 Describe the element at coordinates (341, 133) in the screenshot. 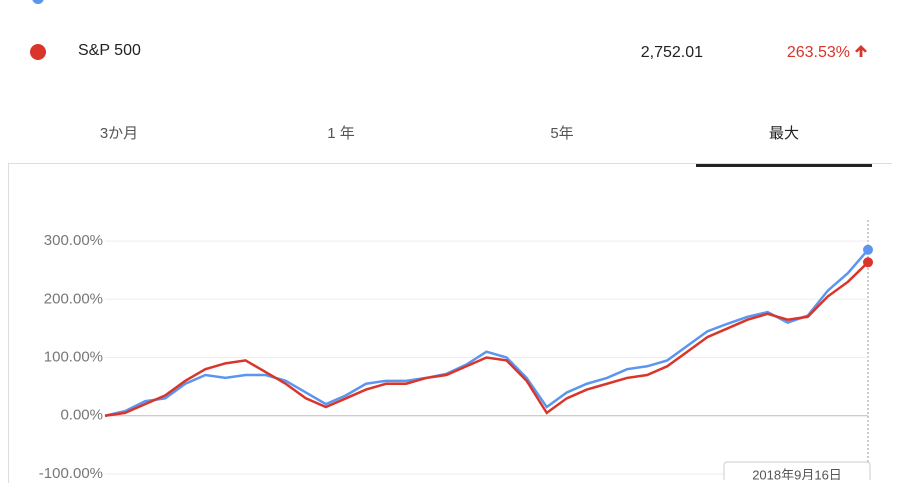

I see `tab: 1 年` at that location.